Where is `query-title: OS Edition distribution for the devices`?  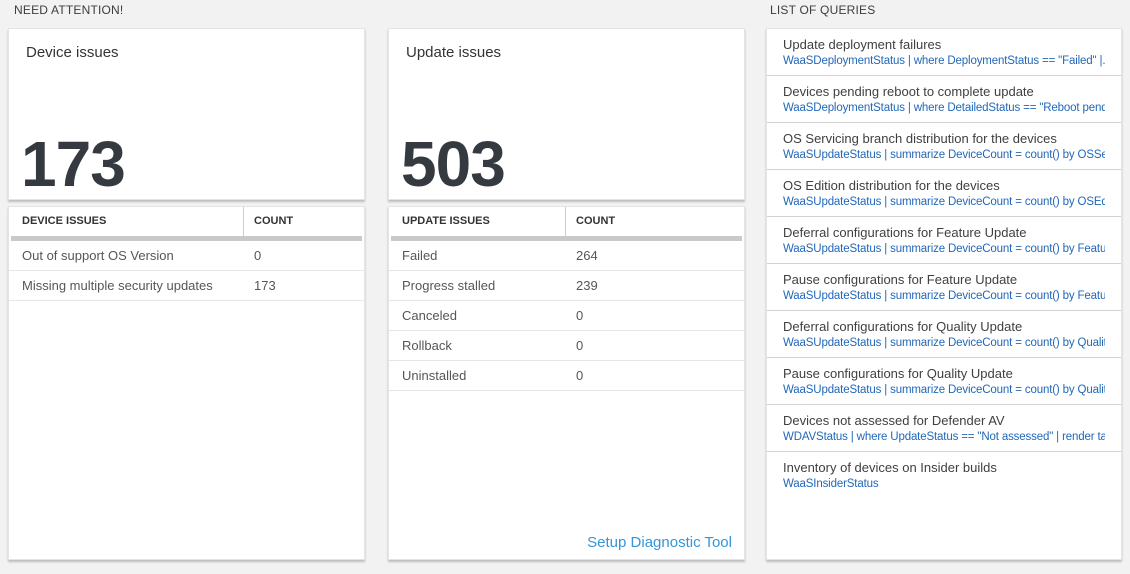
query-title: OS Edition distribution for the devices is located at coordinates (891, 185).